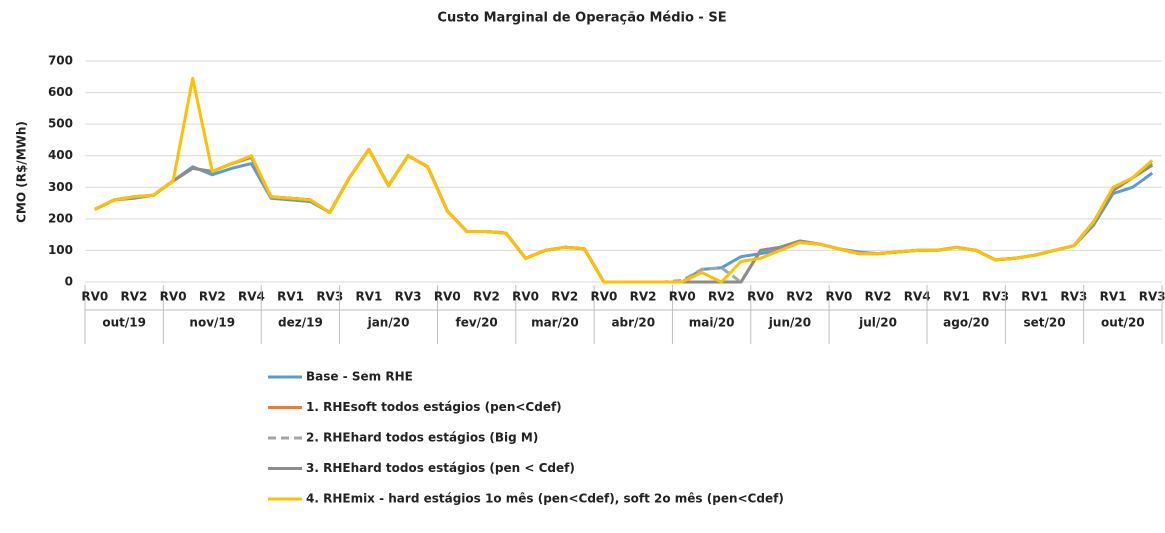 Image resolution: width=1165 pixels, height=533 pixels. Describe the element at coordinates (434, 407) in the screenshot. I see `legend-label: 1. RHEsoft todos estágios (pen<Cdef)` at that location.